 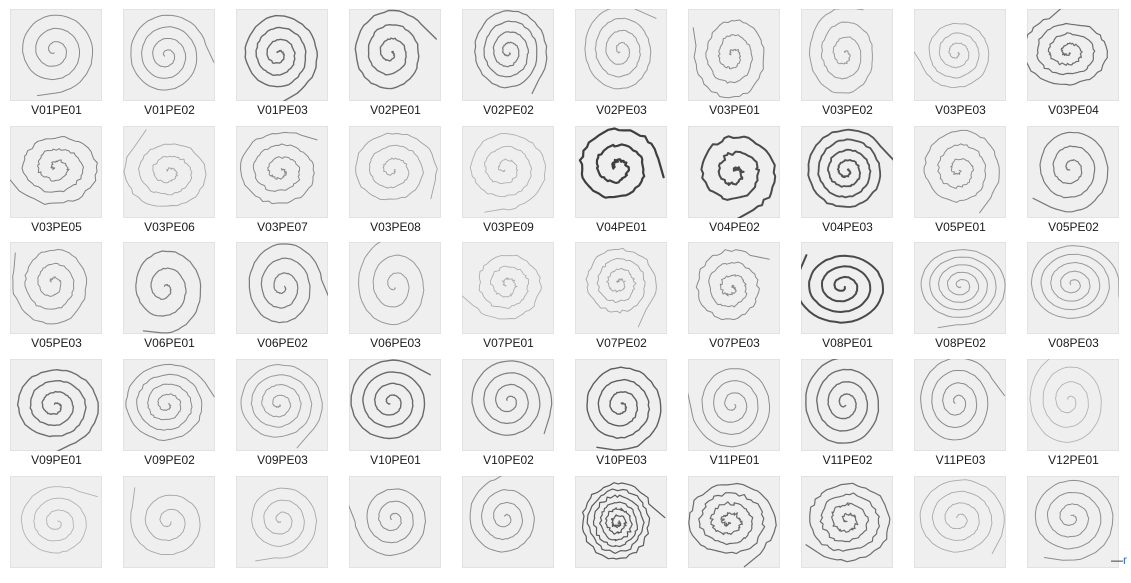 I want to click on thumbnail-item: V03PE01, so click(x=734, y=58).